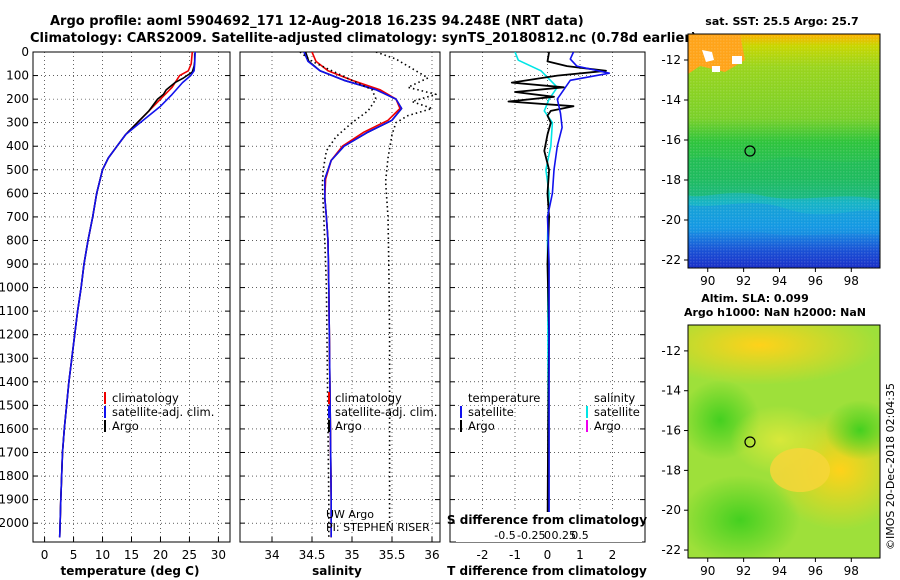 Image resolution: width=900 pixels, height=580 pixels. What do you see at coordinates (14, 405) in the screenshot?
I see `y-tick-label: 1500` at bounding box center [14, 405].